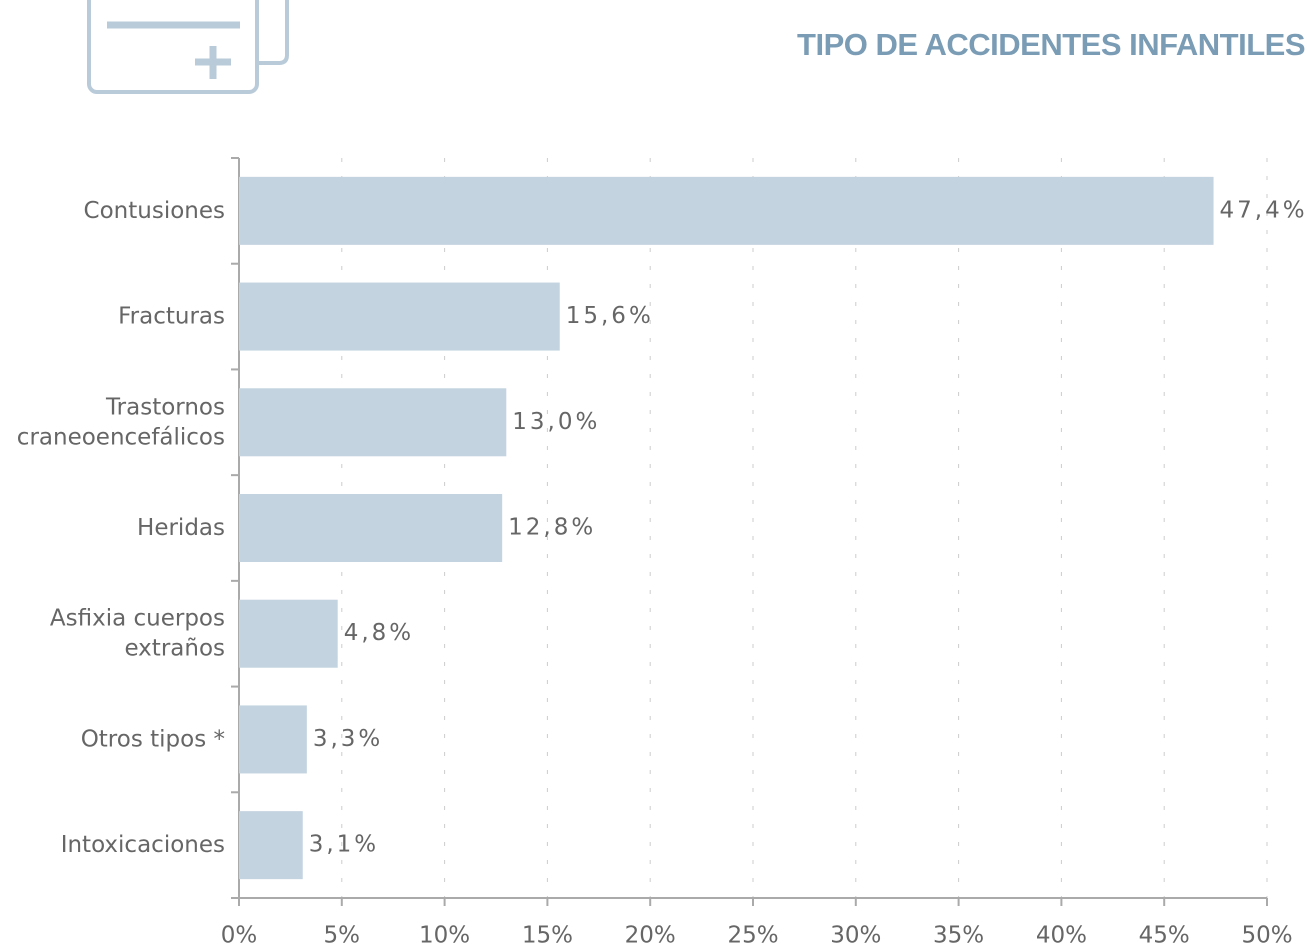  I want to click on x-tick-label: 10%, so click(444, 935).